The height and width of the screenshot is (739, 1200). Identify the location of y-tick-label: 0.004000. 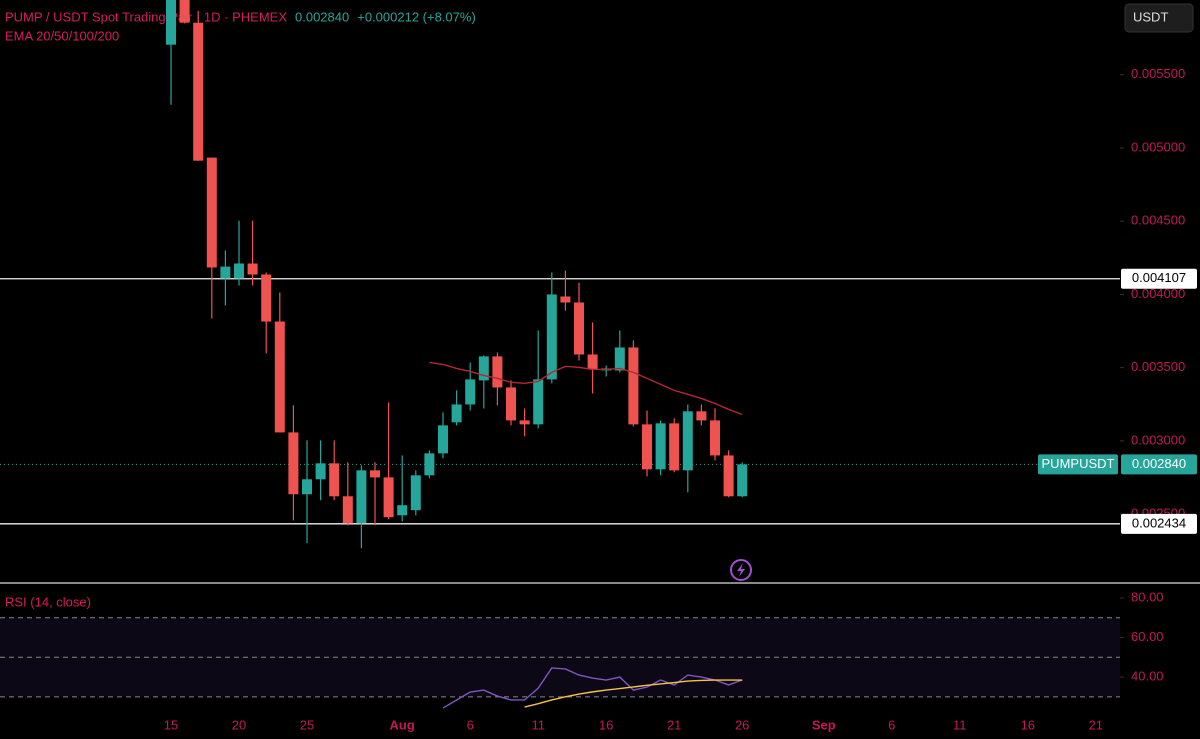
(1158, 293).